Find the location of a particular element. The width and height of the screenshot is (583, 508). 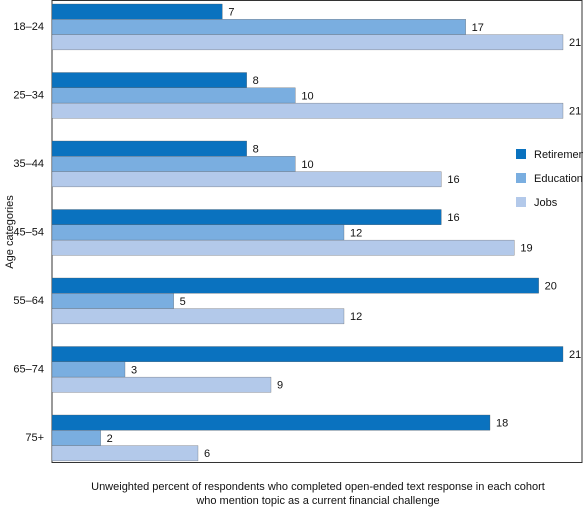

legend-label: Education is located at coordinates (558, 179).